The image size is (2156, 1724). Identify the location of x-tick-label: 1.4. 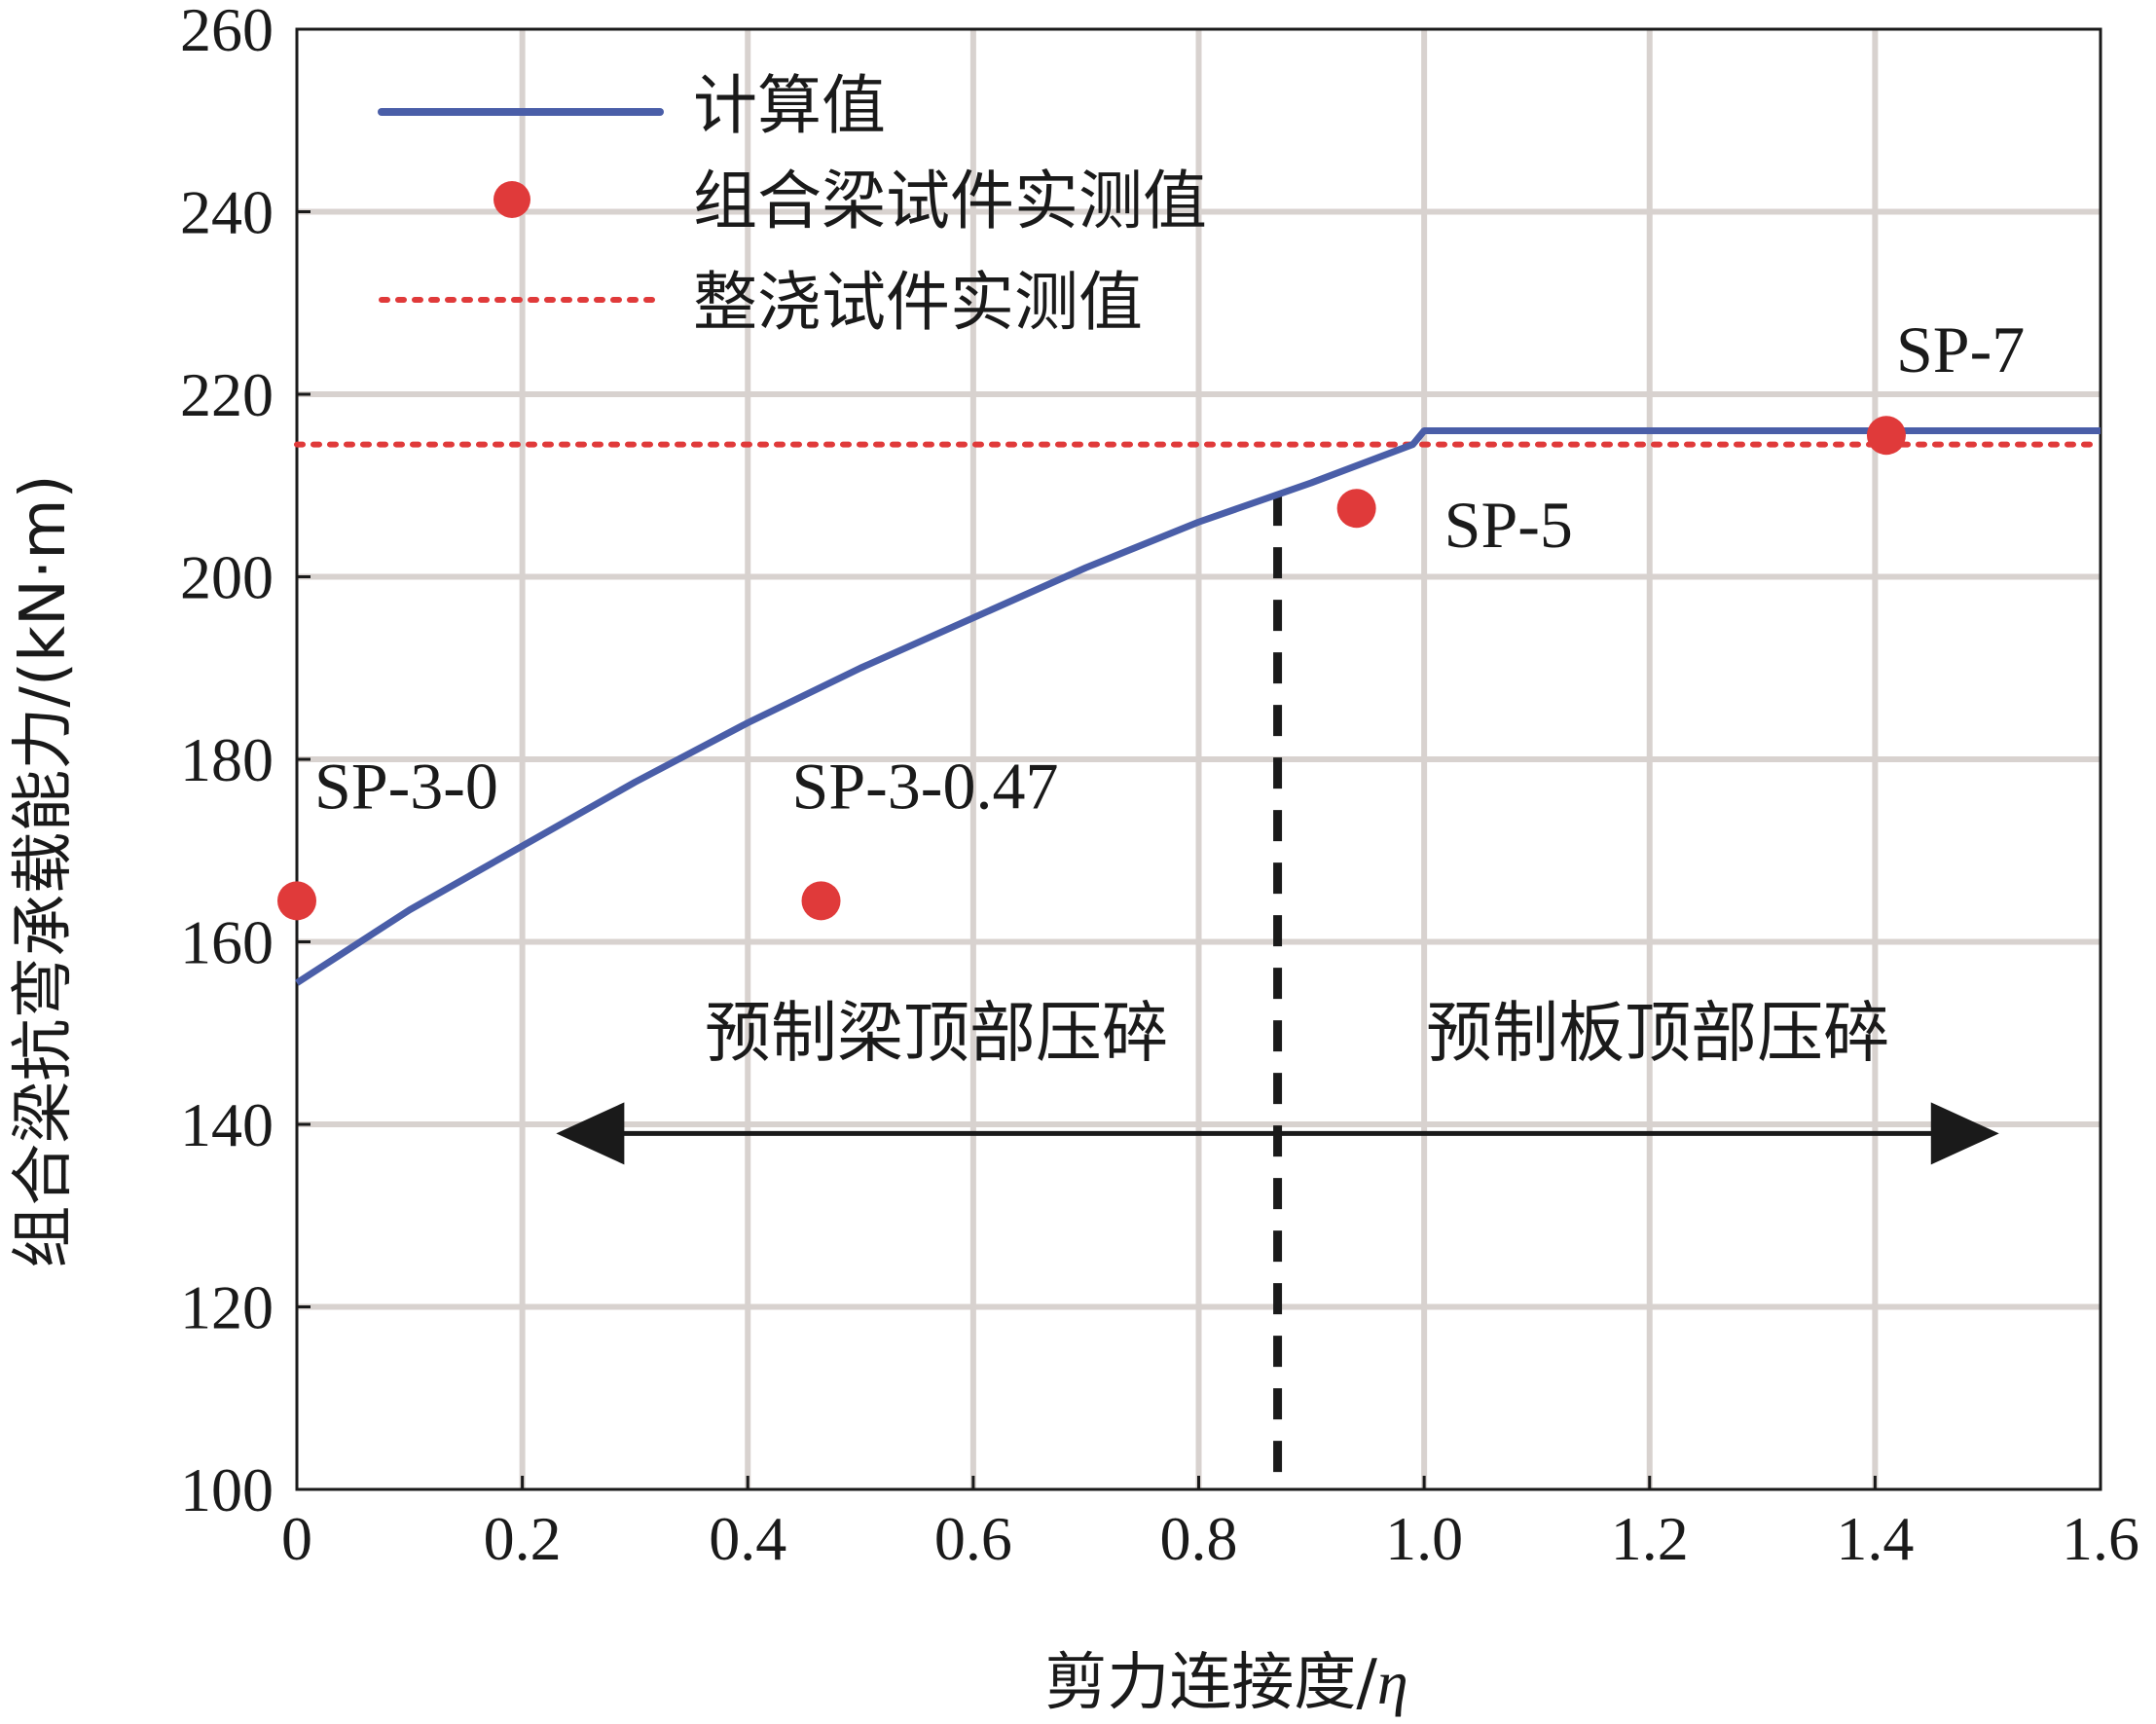
(1875, 1538).